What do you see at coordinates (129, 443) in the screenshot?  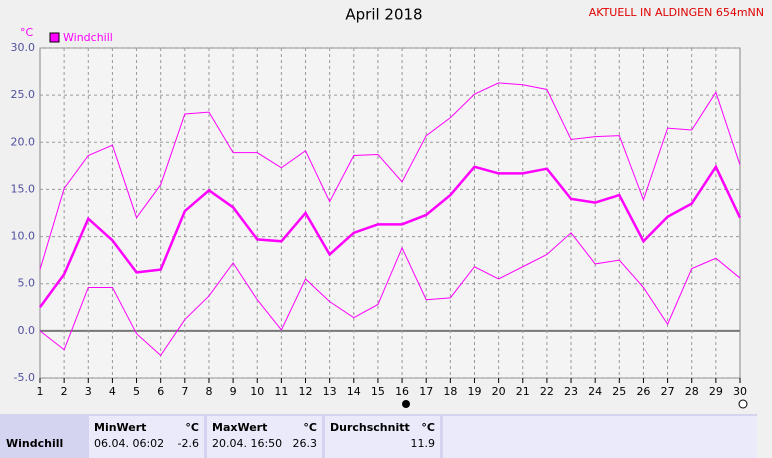 I see `table-cell-text: 06.04. 06:02` at bounding box center [129, 443].